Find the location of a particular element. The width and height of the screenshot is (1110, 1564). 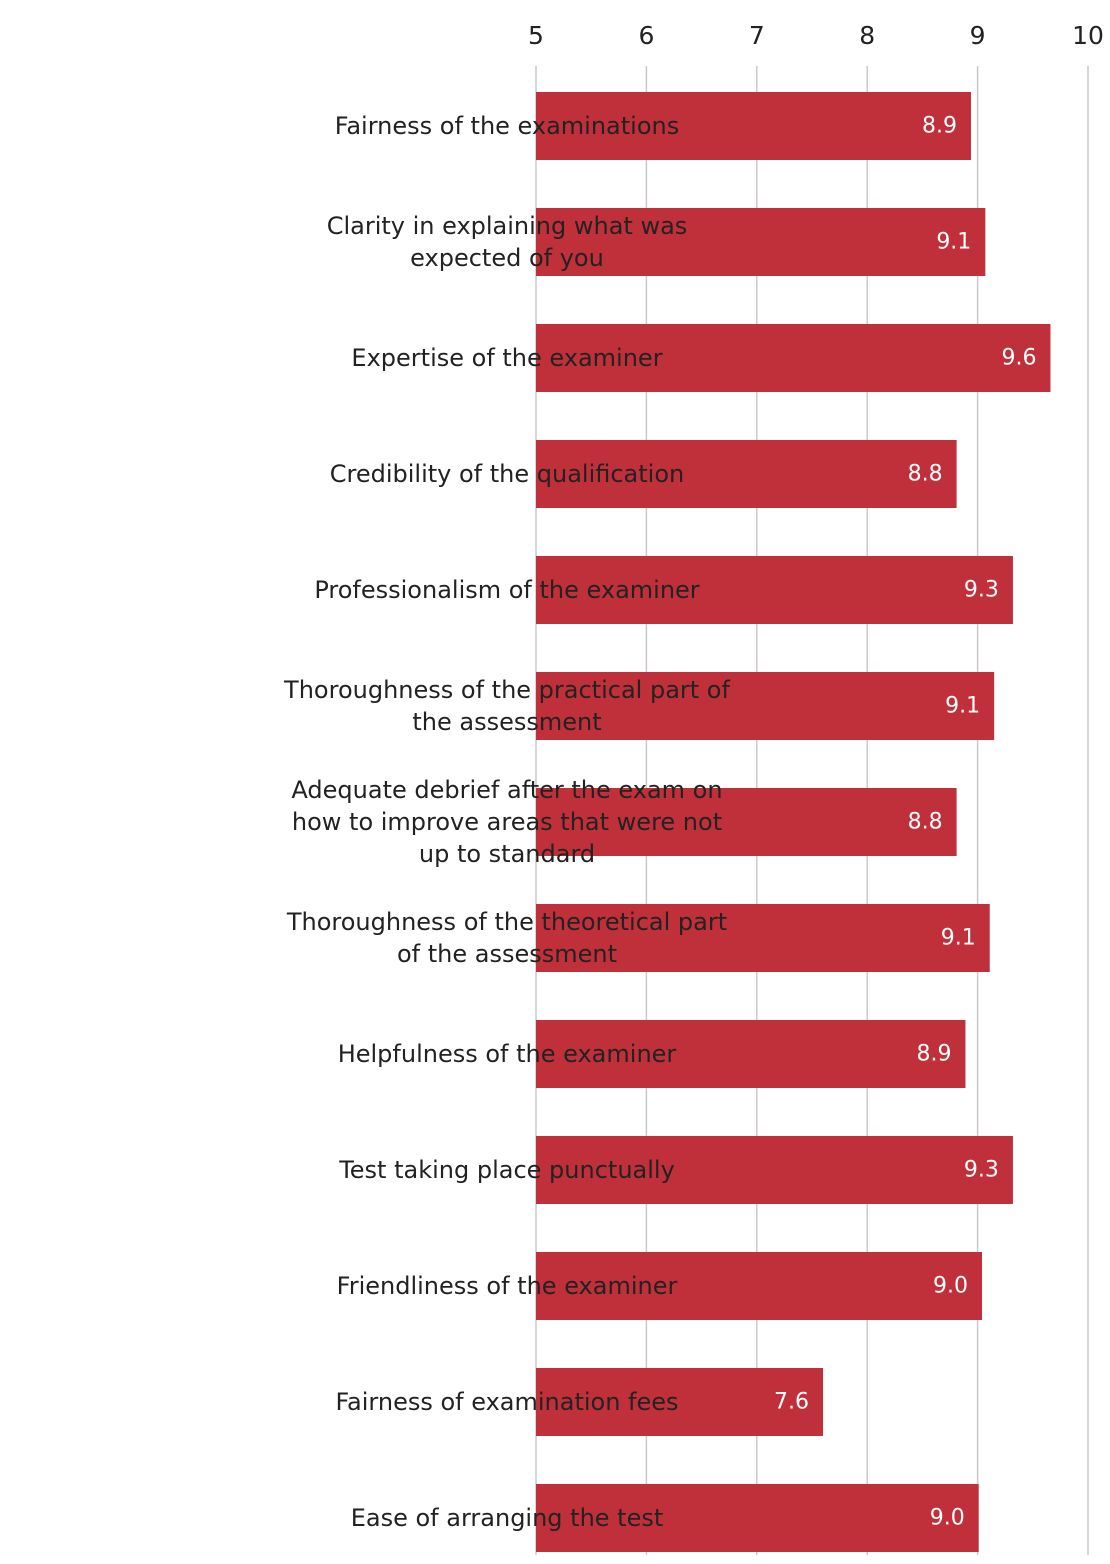

category-label: Credibility of the qualification is located at coordinates (507, 474).